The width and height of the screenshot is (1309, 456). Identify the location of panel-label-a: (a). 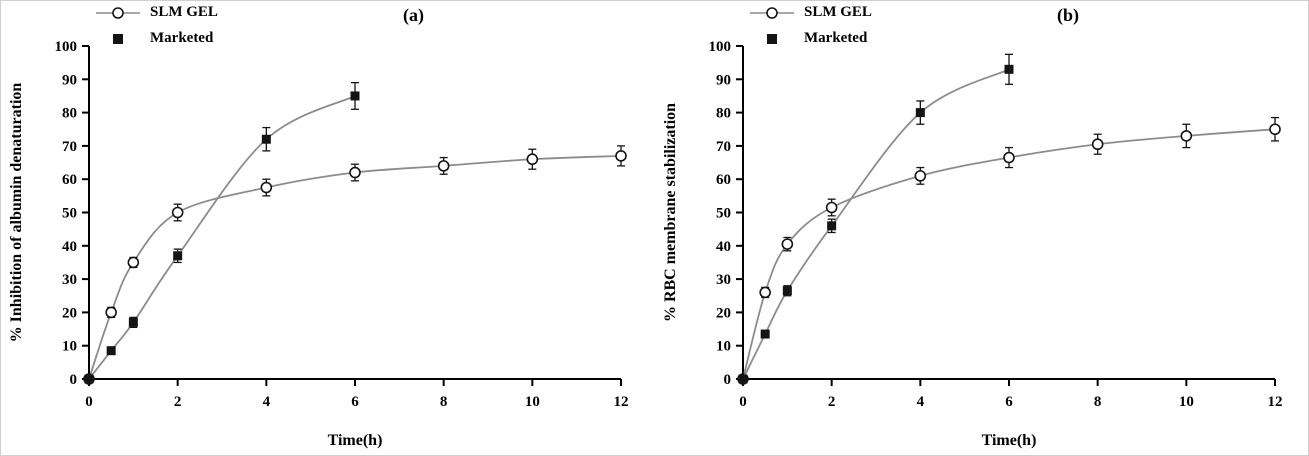
(413, 15).